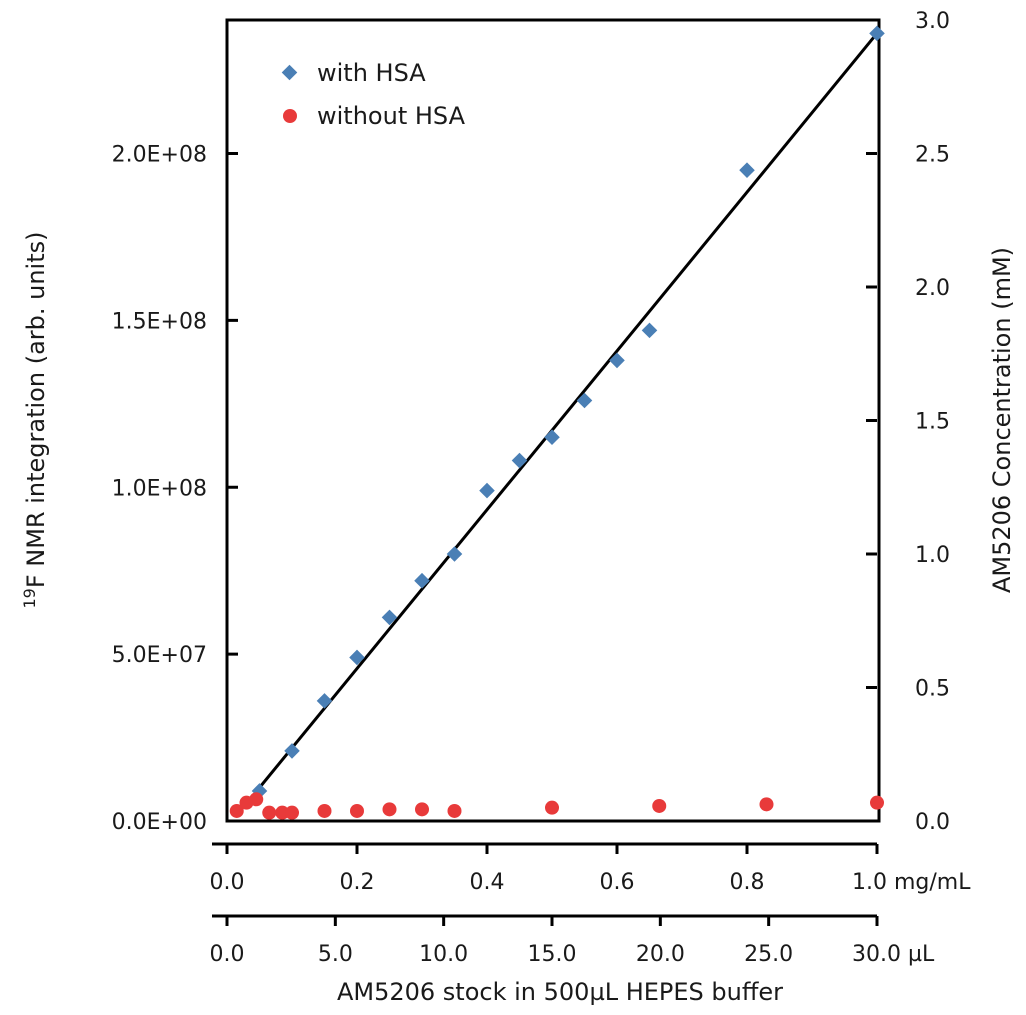 This screenshot has width=1026, height=1015. I want to click on mg-axis-ticks: 0.0 0.2 0.4 0.6 0.8 1.0 mg/mL, so click(590, 869).